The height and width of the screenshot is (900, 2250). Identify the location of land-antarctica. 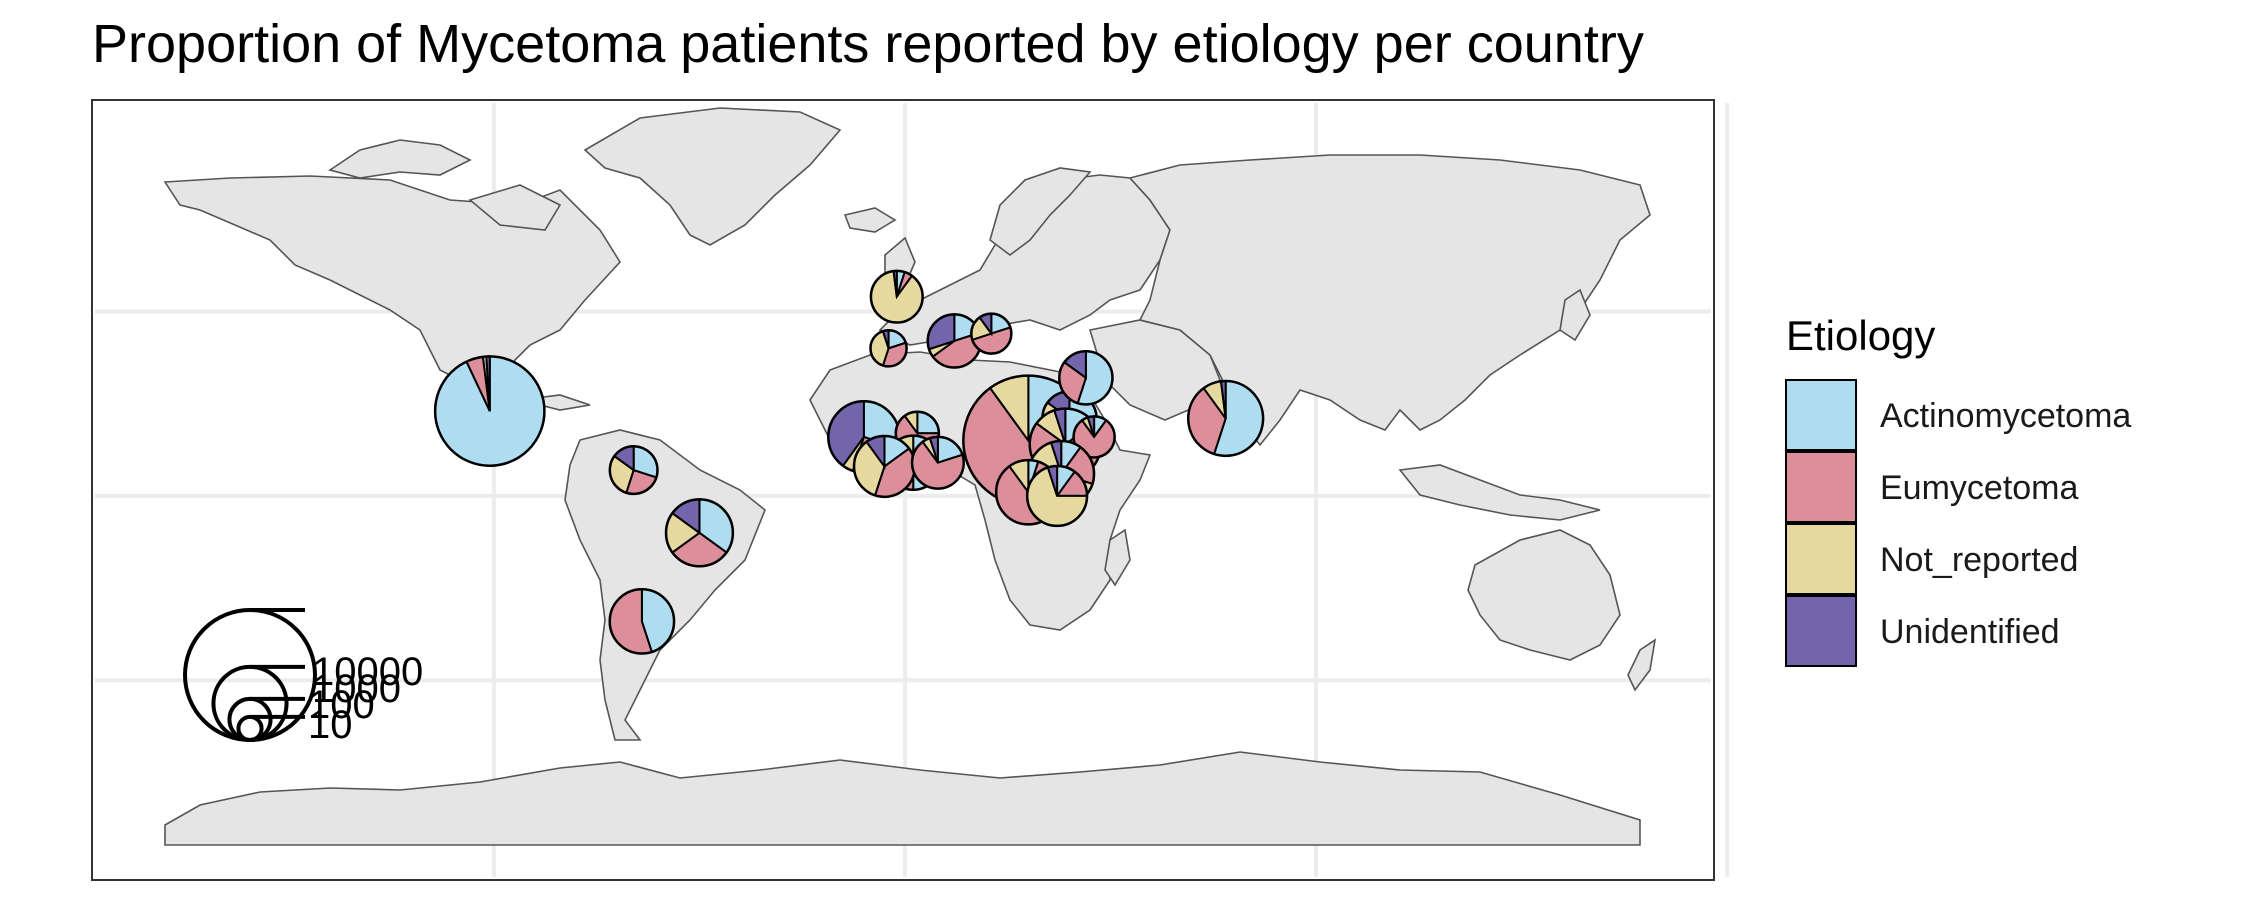
(902, 798).